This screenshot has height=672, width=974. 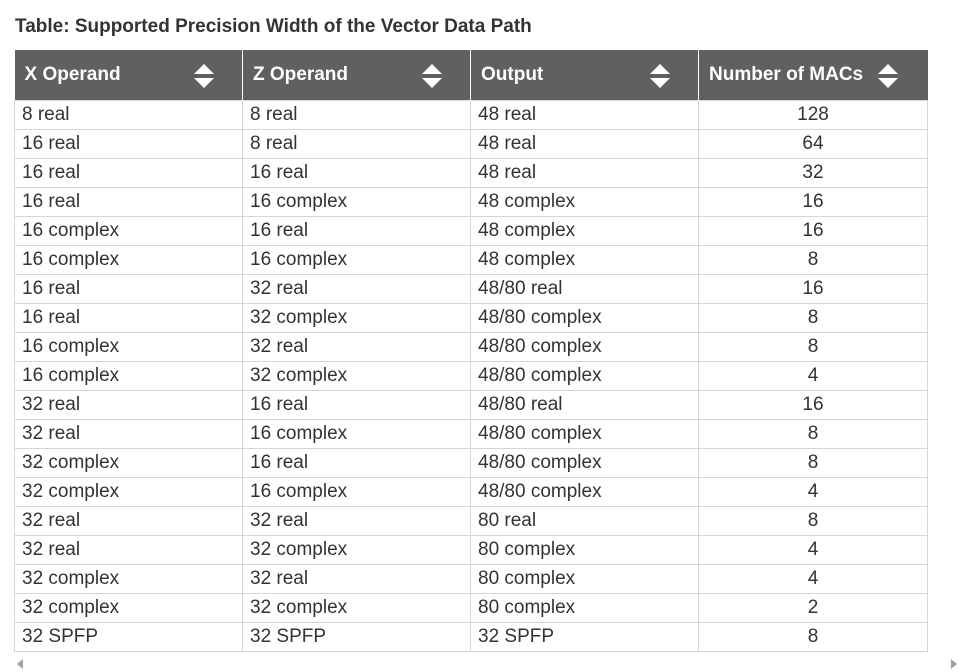 I want to click on horizontal-scrollbar, so click(x=487, y=662).